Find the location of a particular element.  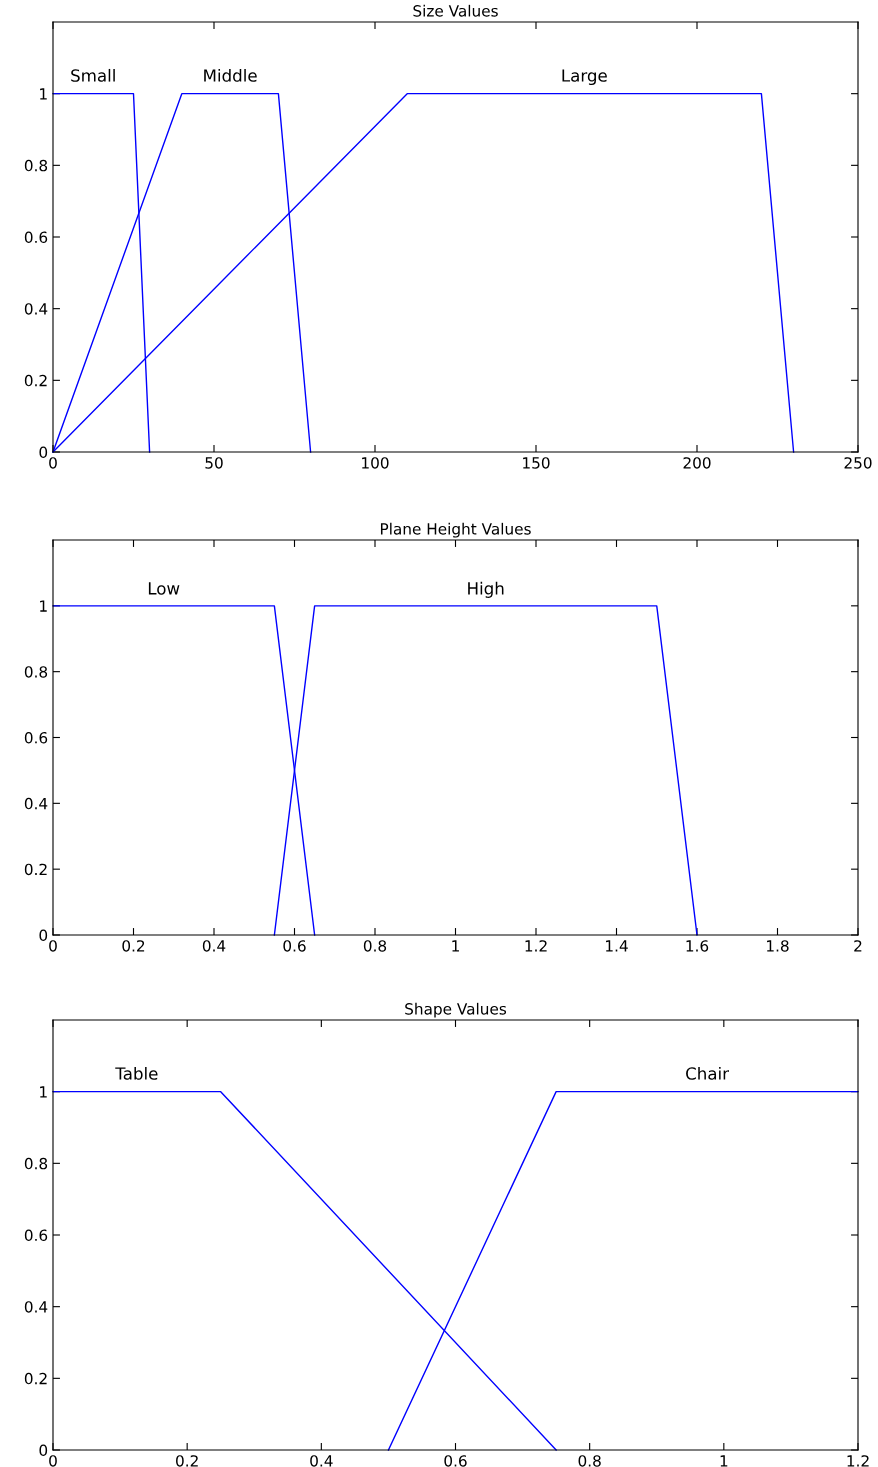

x-tick-label: 2 is located at coordinates (858, 946).